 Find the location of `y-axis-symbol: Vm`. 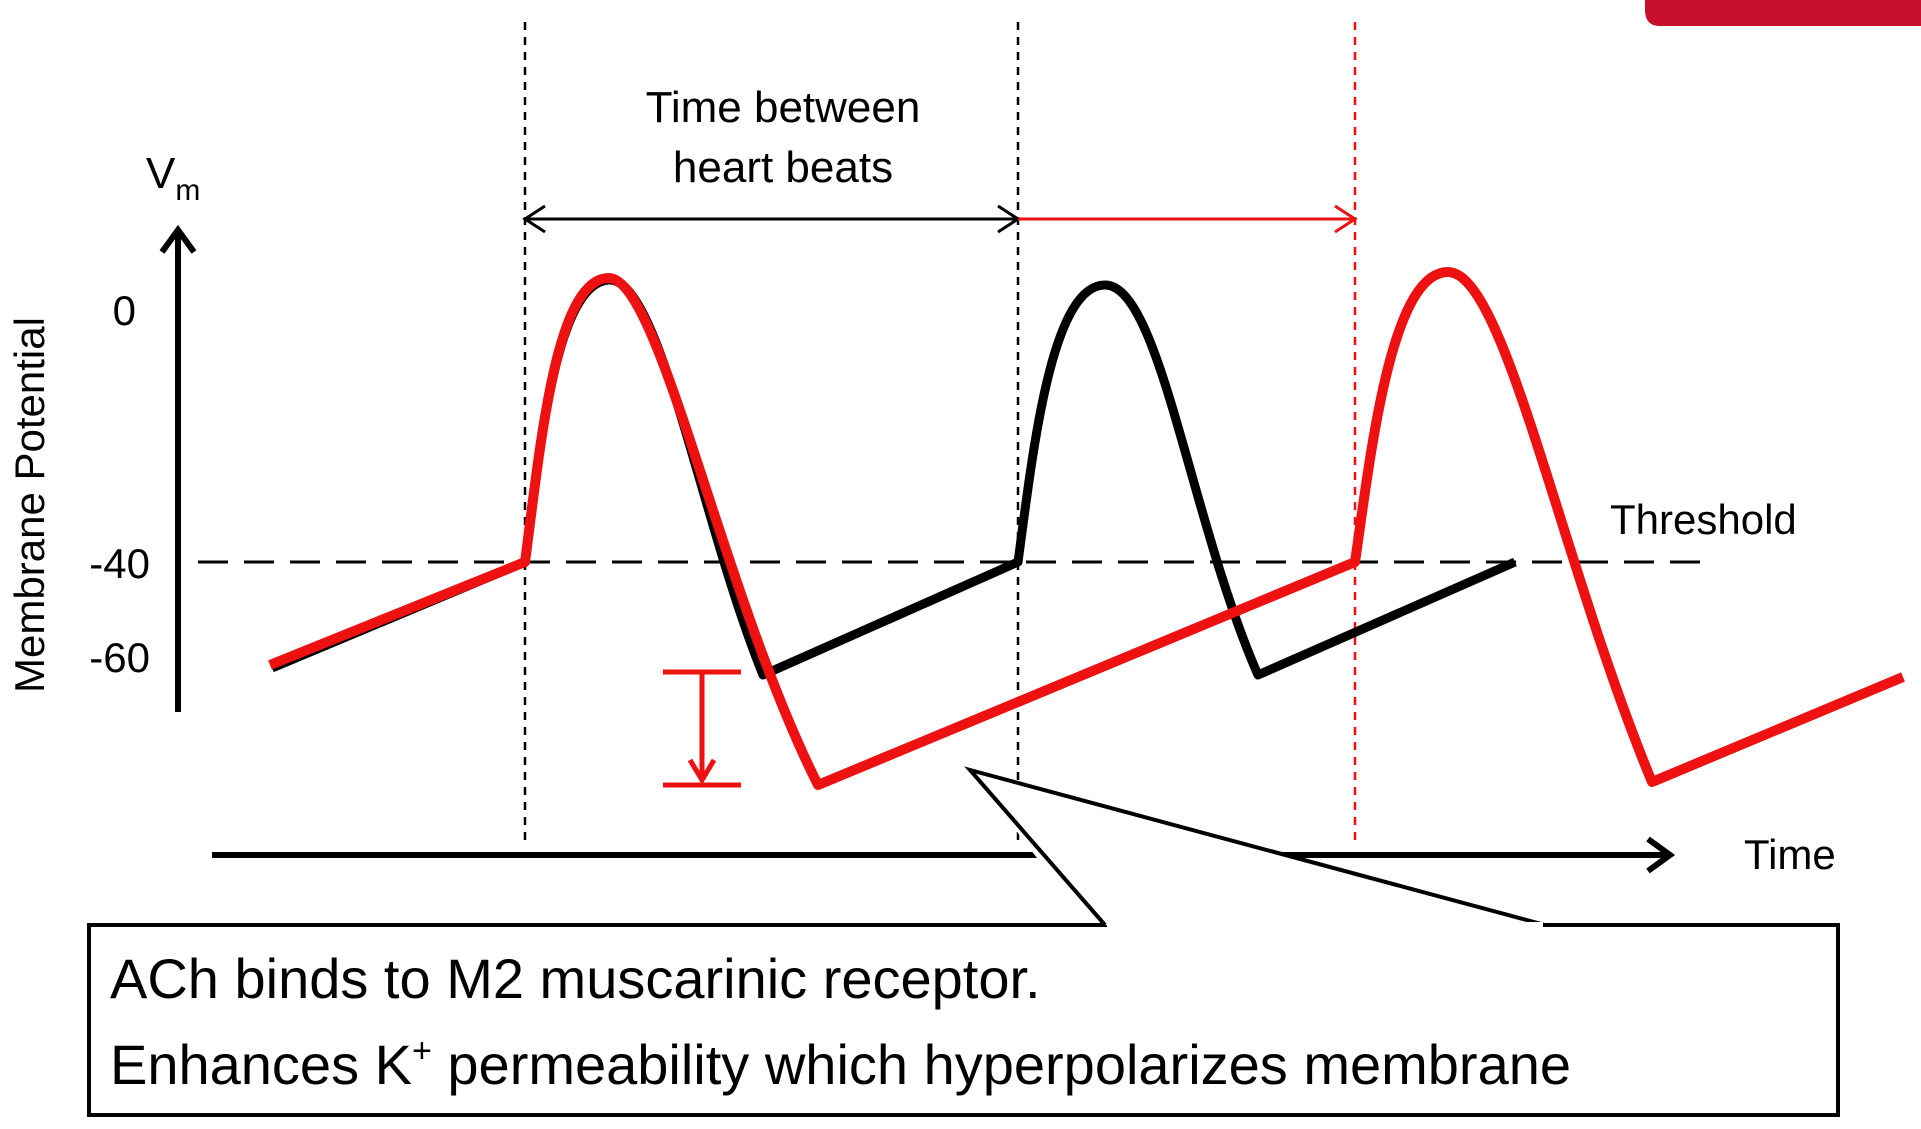

y-axis-symbol: Vm is located at coordinates (173, 178).